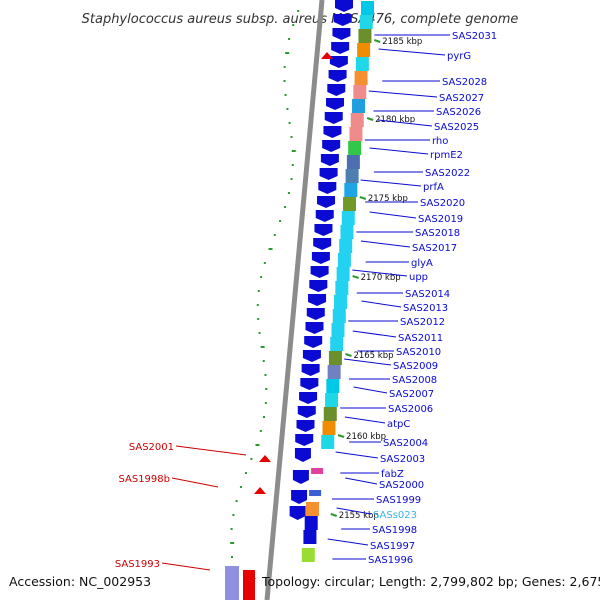 The image size is (600, 600). I want to click on rna-label: SAS1998b, so click(144, 479).